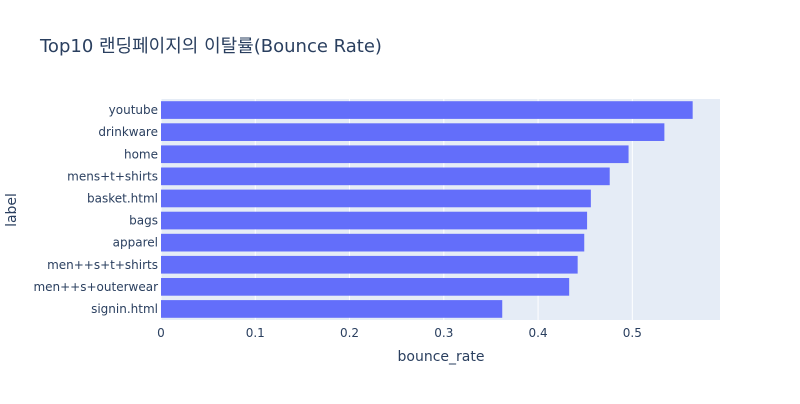 The width and height of the screenshot is (800, 404). What do you see at coordinates (122, 198) in the screenshot?
I see `y-tick-label: basket.html` at bounding box center [122, 198].